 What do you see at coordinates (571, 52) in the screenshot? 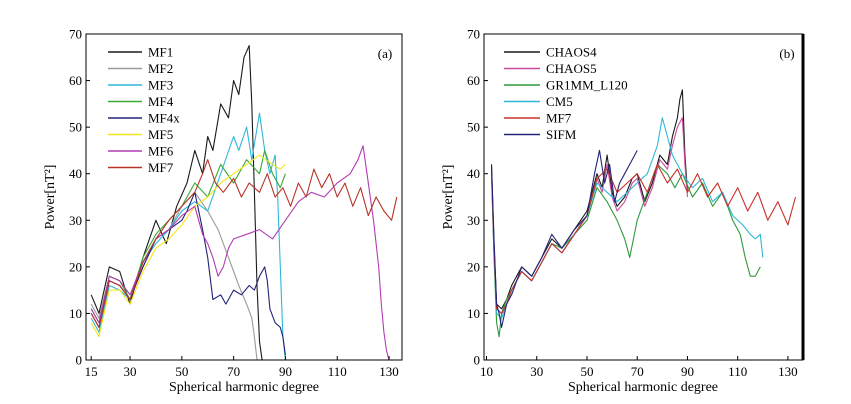
I see `legend-label: CHAOS4` at bounding box center [571, 52].